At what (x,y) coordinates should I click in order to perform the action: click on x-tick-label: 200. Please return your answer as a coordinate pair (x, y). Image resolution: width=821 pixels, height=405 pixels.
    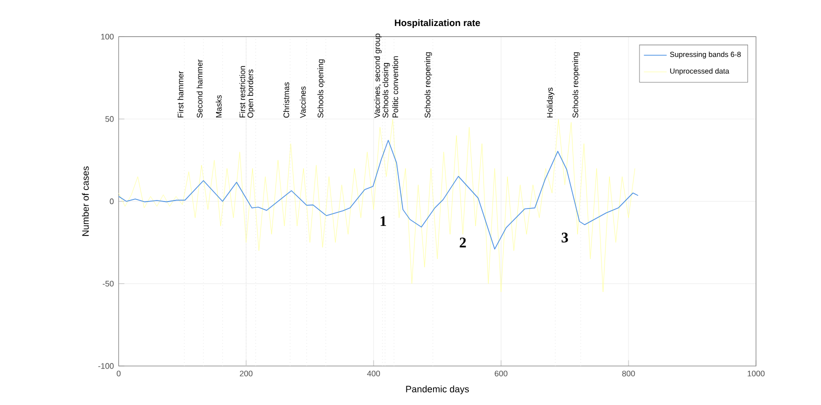
    Looking at the image, I should click on (246, 373).